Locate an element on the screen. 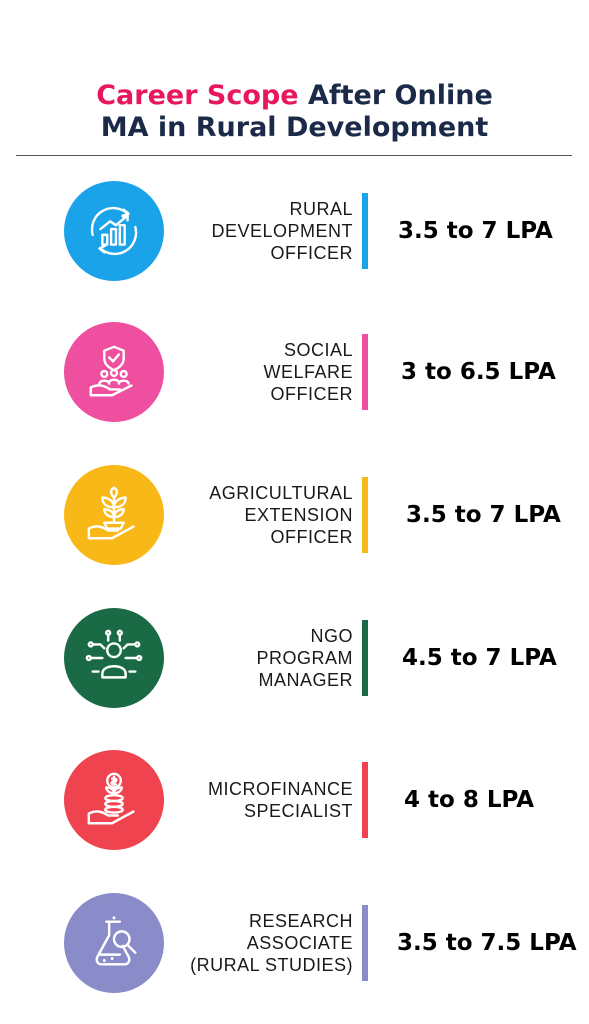  research-flask-icon is located at coordinates (114, 943).